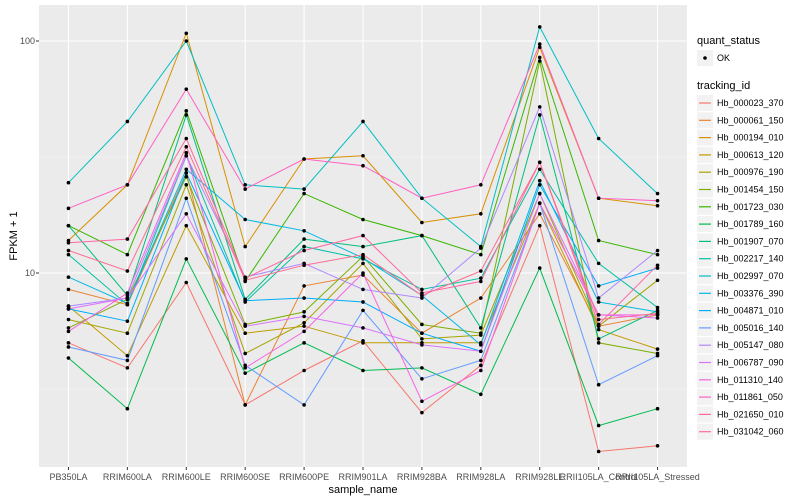 This screenshot has height=500, width=800. Describe the element at coordinates (750, 259) in the screenshot. I see `legend-label: Hb_002217_140` at that location.